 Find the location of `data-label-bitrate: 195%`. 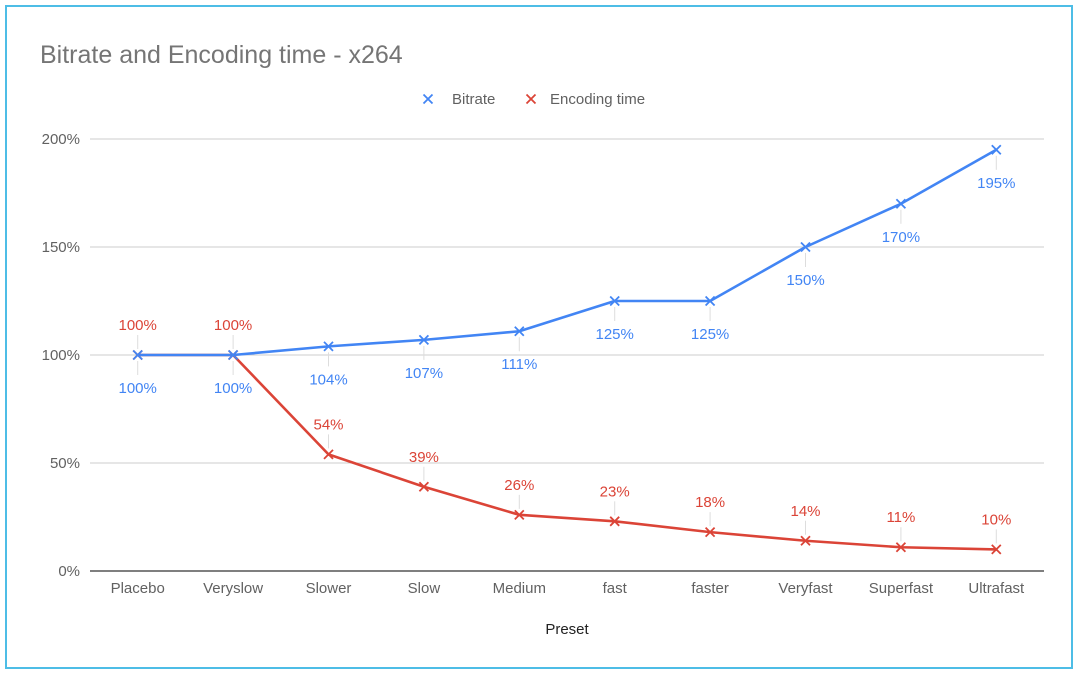

data-label-bitrate: 195% is located at coordinates (996, 183).